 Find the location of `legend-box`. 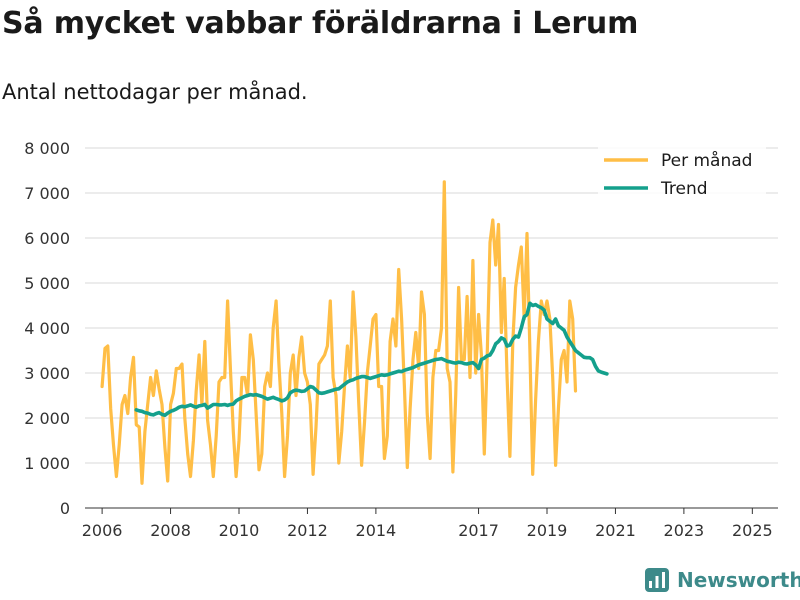

legend-box is located at coordinates (682, 173).